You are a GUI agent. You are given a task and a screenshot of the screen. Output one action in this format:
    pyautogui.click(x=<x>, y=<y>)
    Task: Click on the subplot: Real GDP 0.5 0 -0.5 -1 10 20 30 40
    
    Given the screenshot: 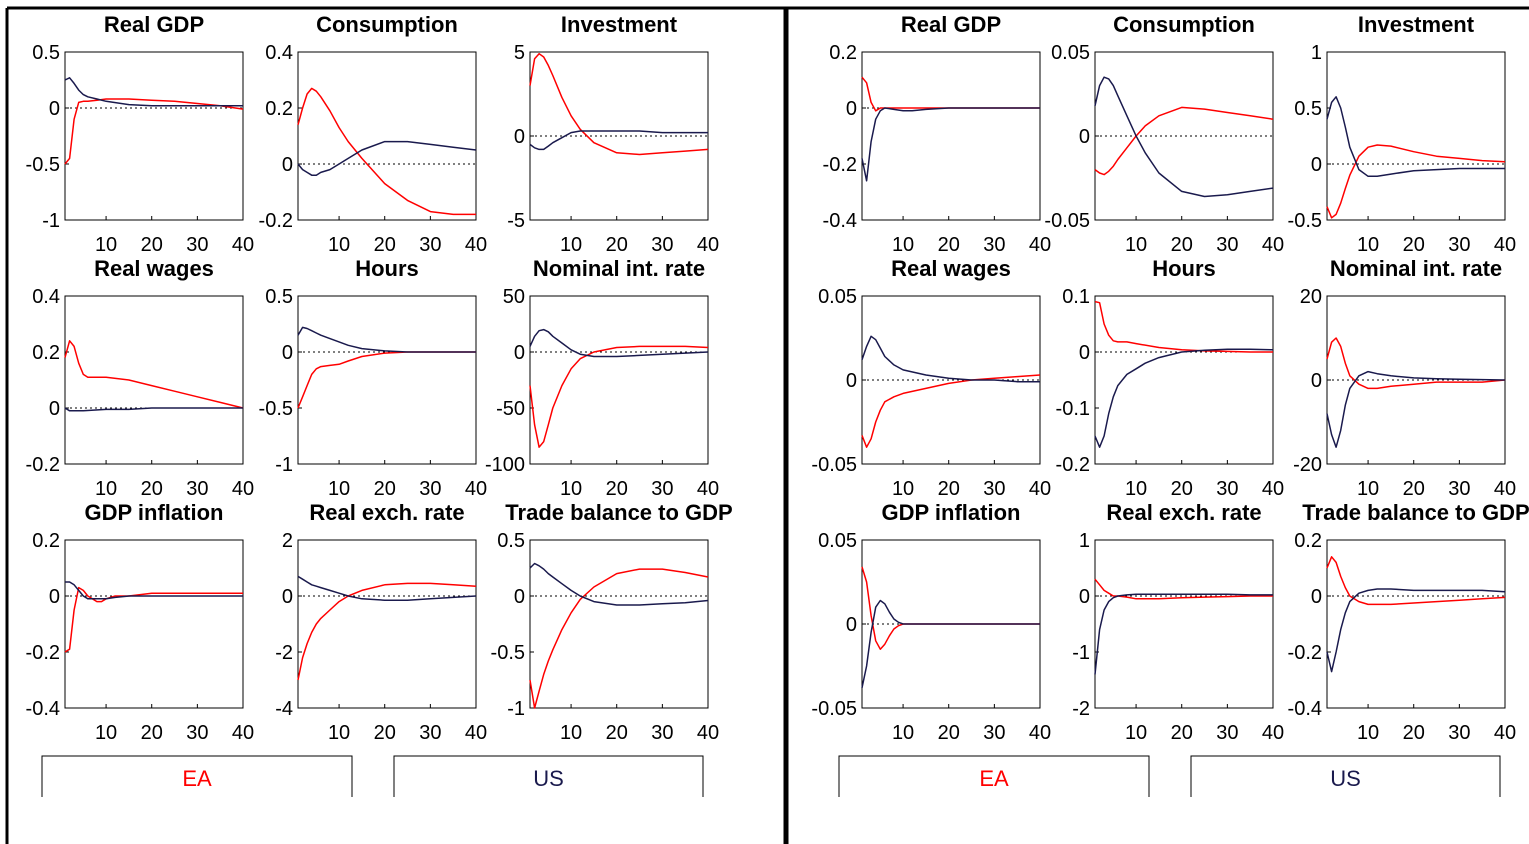 What is the action you would take?
    pyautogui.click(x=140, y=134)
    